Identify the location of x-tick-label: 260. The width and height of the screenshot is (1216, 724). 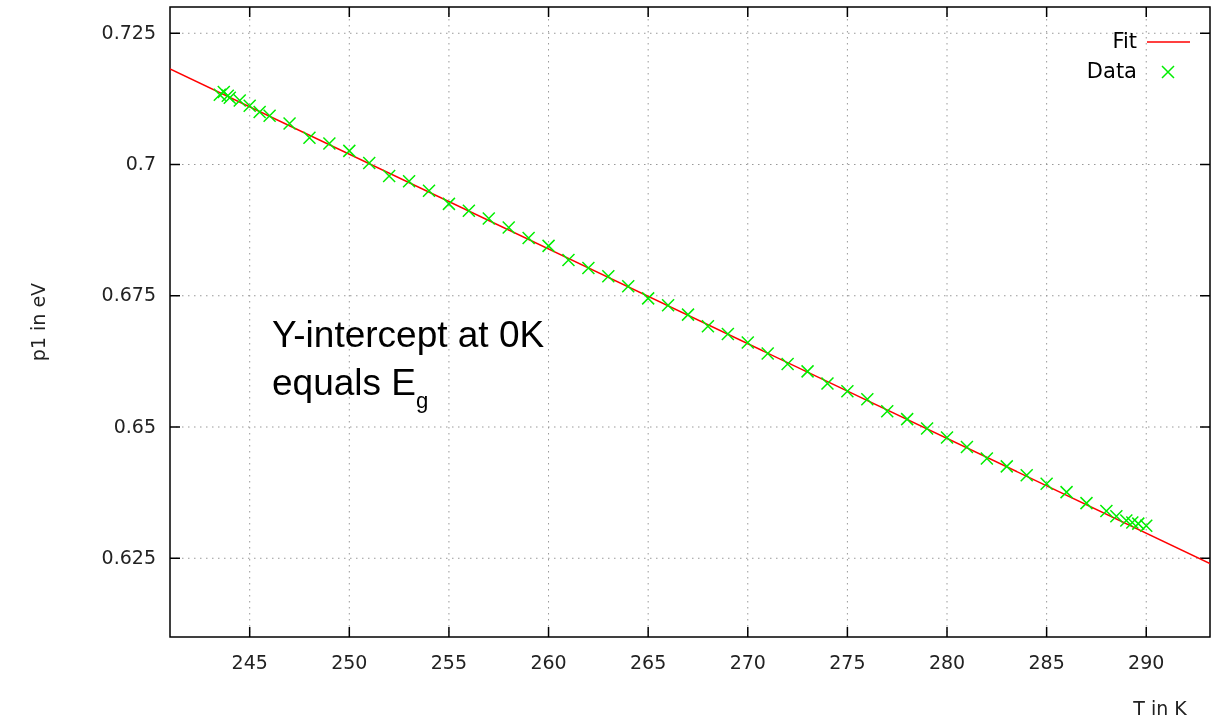
(548, 662).